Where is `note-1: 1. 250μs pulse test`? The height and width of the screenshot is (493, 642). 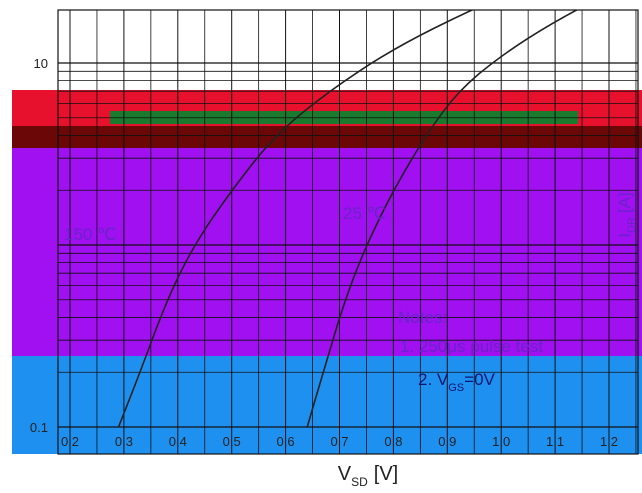 note-1: 1. 250μs pulse test is located at coordinates (471, 346).